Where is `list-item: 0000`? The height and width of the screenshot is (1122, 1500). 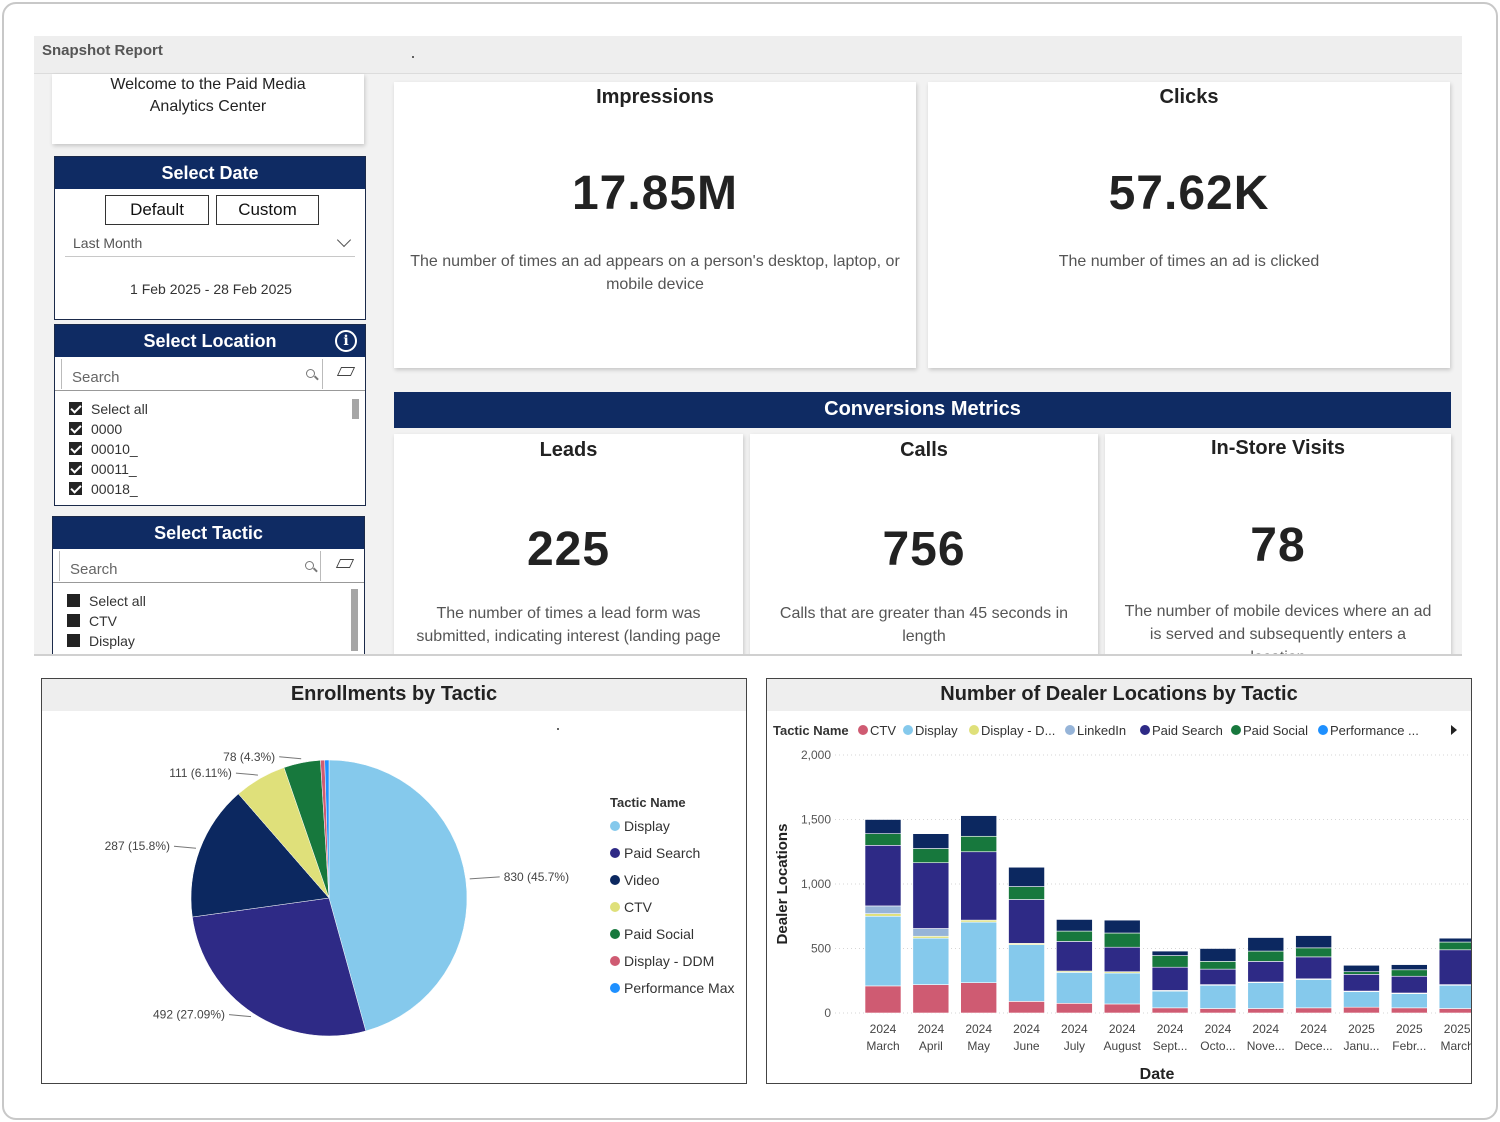 list-item: 0000 is located at coordinates (210, 429).